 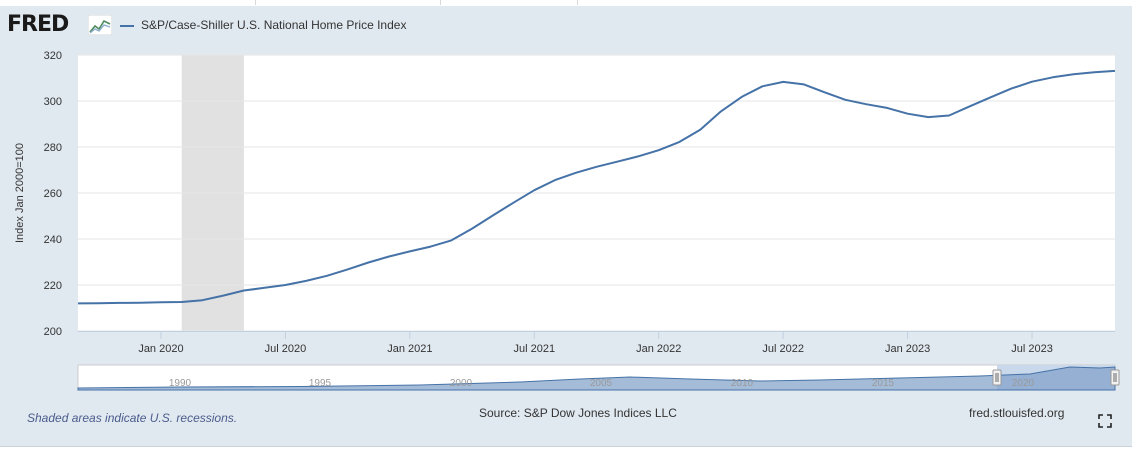 What do you see at coordinates (127, 26) in the screenshot?
I see `legend-swatch` at bounding box center [127, 26].